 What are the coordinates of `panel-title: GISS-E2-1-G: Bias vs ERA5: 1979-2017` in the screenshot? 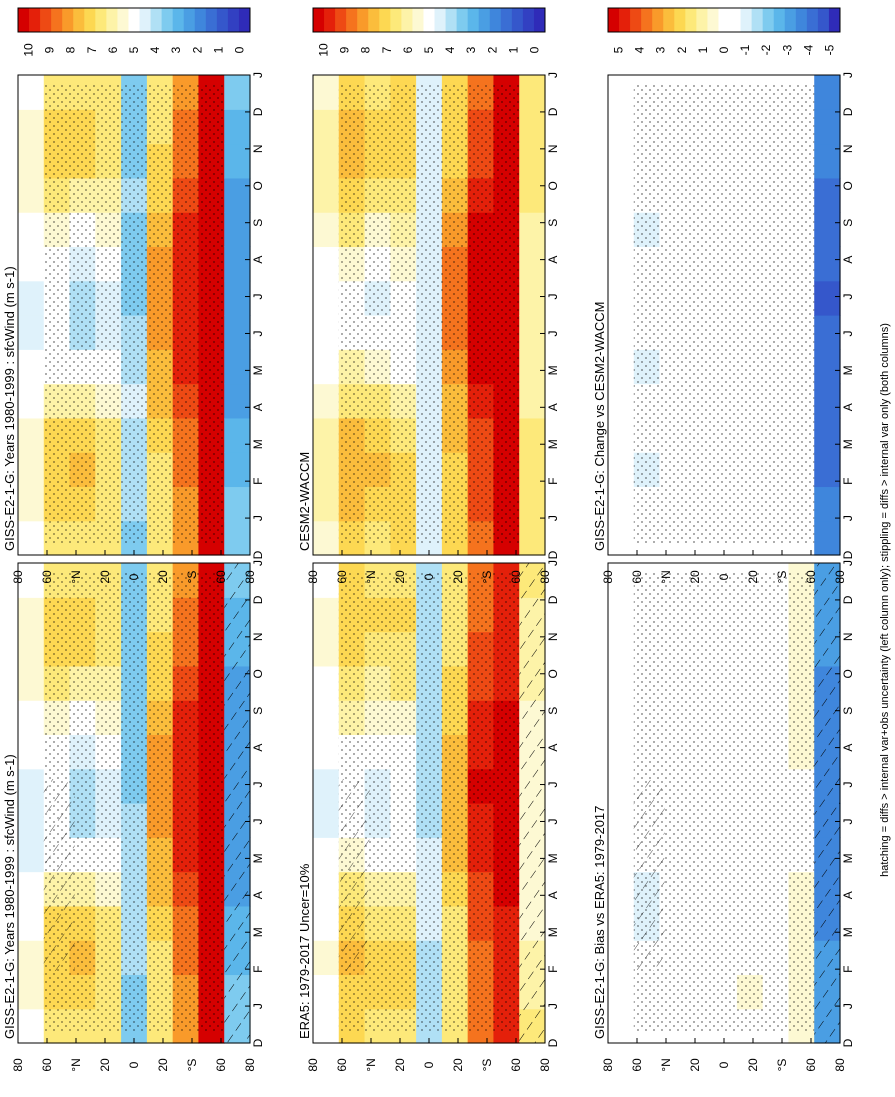 It's located at (599, 922).